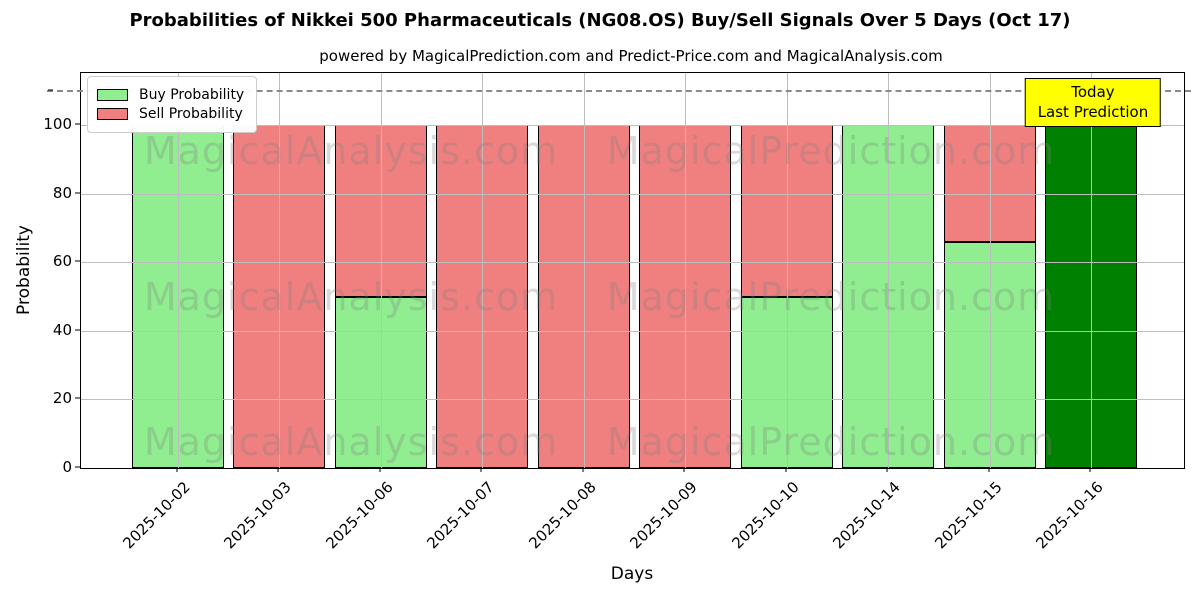 This screenshot has width=1200, height=600. I want to click on legend-label-buy: Buy Probability, so click(192, 95).